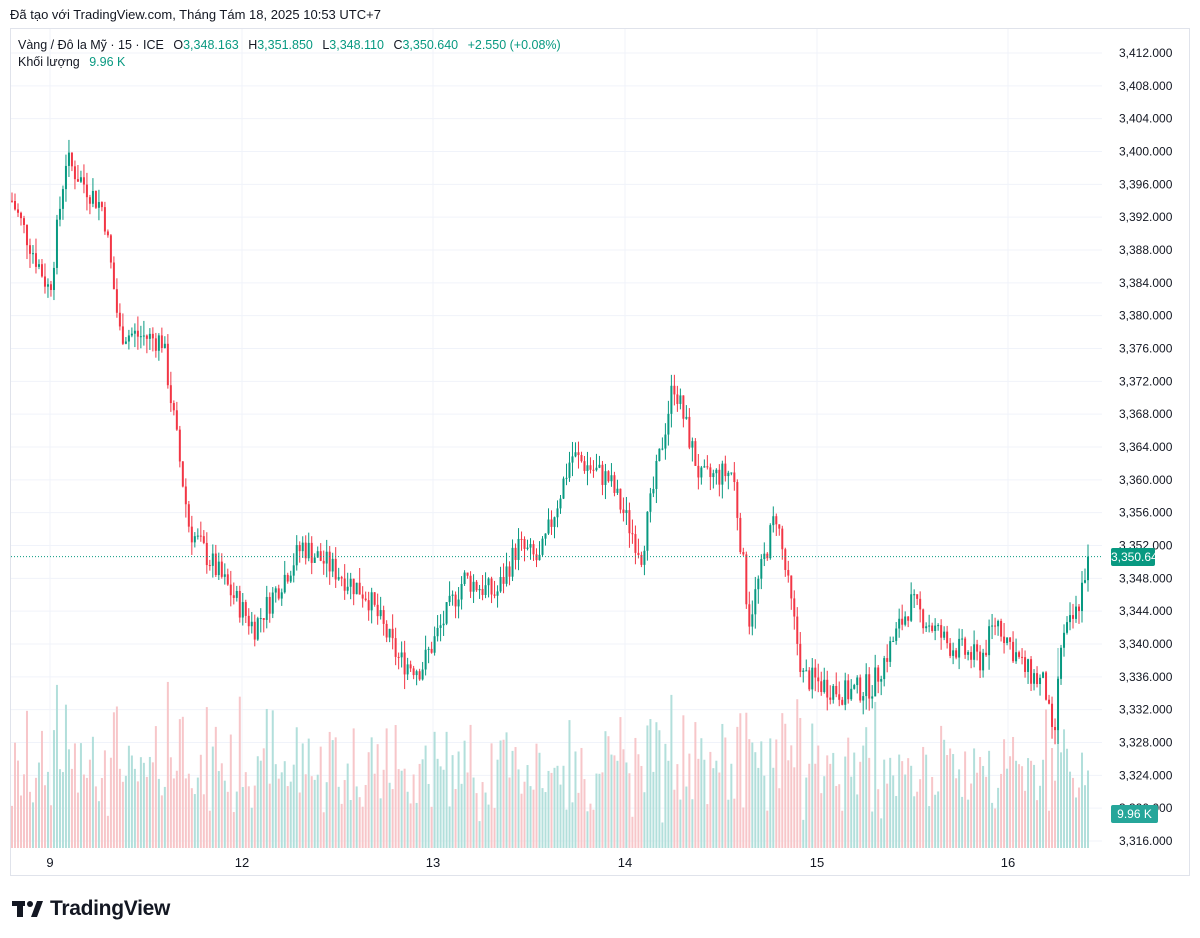 This screenshot has width=1200, height=938. Describe the element at coordinates (1146, 316) in the screenshot. I see `y-tick-label: 3,380.000` at that location.